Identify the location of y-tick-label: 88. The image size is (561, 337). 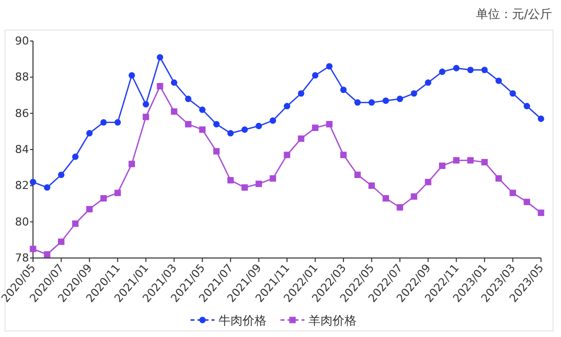
(22, 77).